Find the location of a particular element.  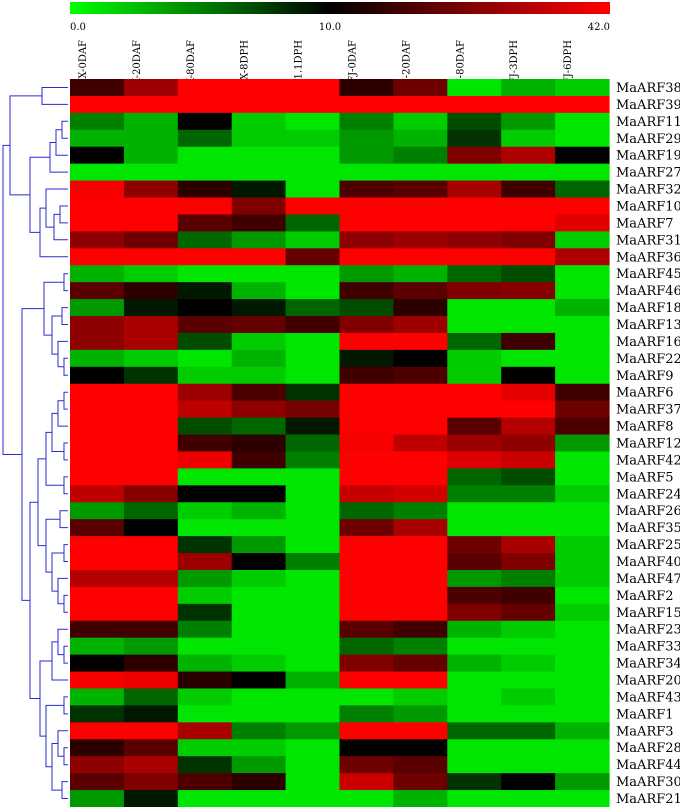

row-label: MaARF22 is located at coordinates (648, 359).